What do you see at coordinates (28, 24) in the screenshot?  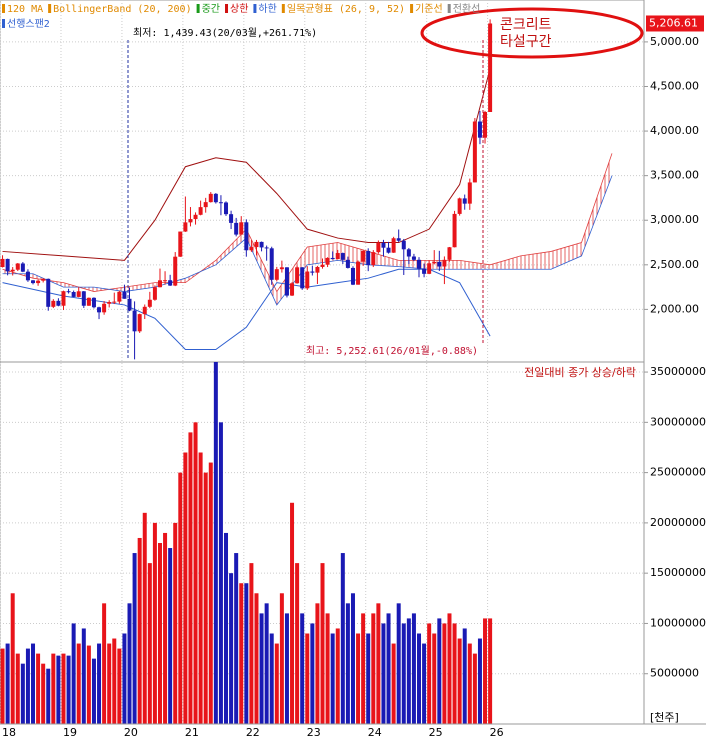 I see `legend-label: 선행스팬2` at bounding box center [28, 24].